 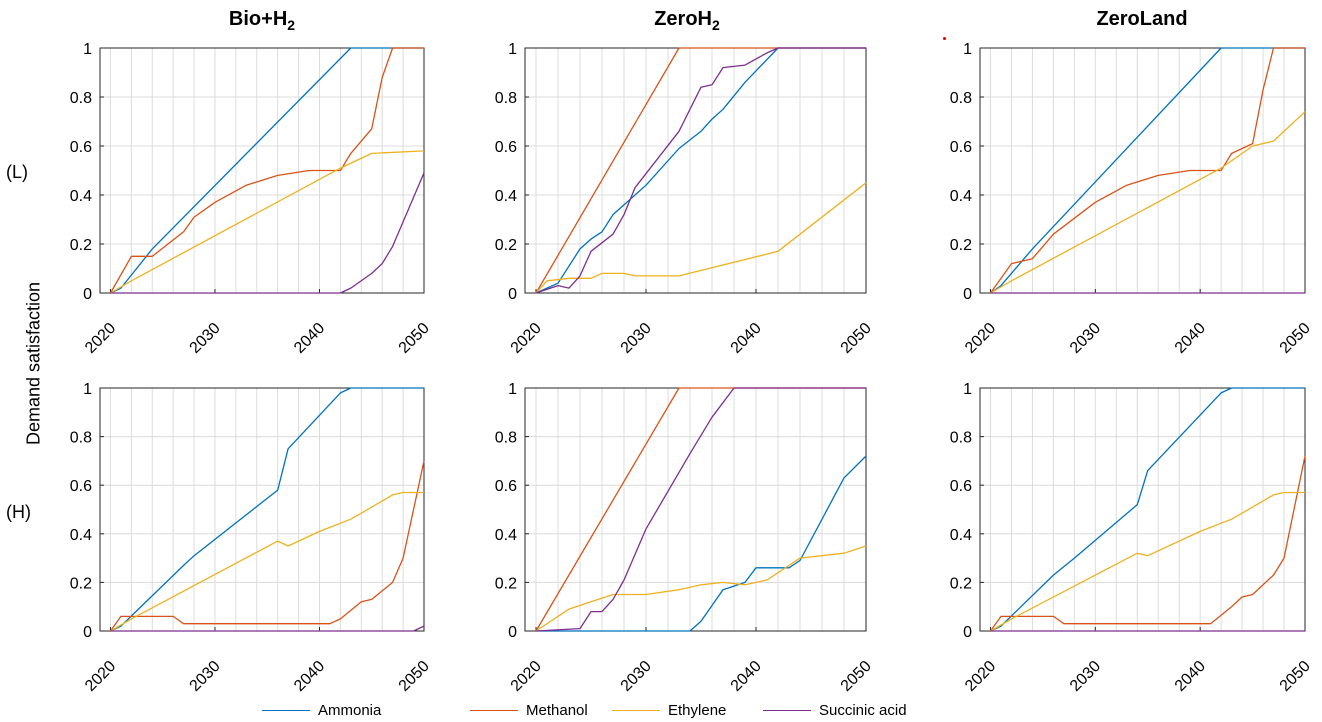 What do you see at coordinates (18, 512) in the screenshot?
I see `row-label-h: (H)` at bounding box center [18, 512].